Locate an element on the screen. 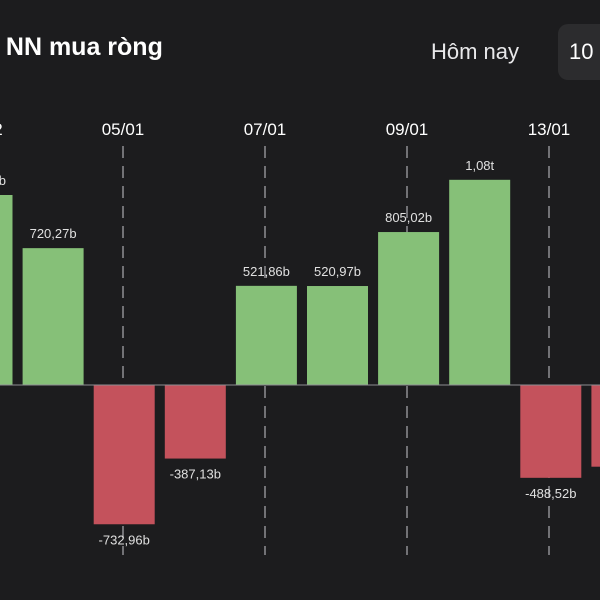 This screenshot has width=600, height=600. bar-data-label: 720,27b is located at coordinates (53, 233).